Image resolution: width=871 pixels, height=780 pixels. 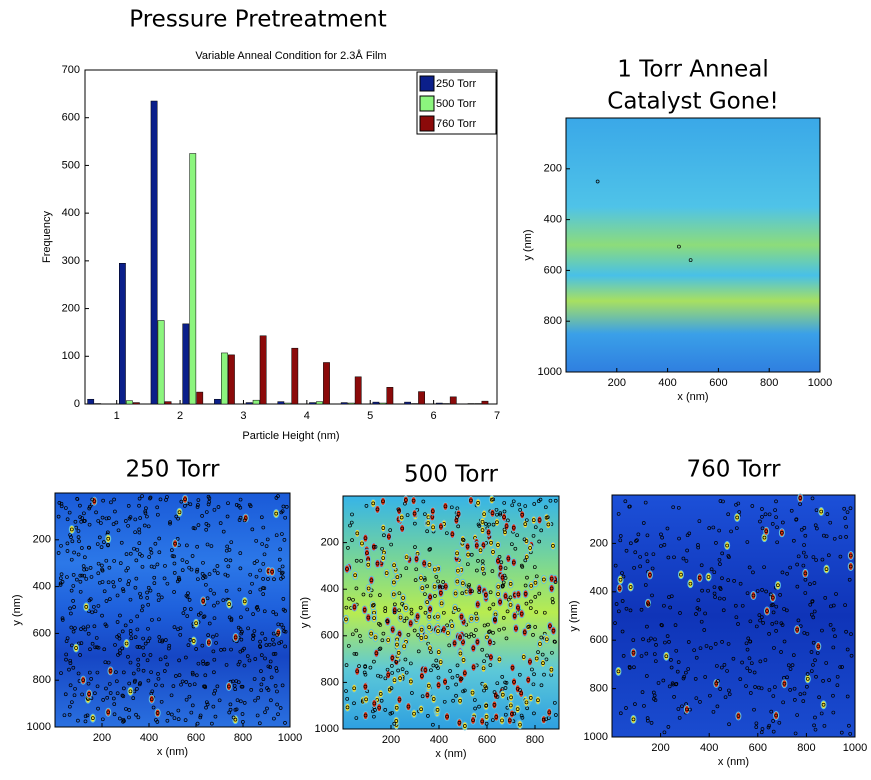 I want to click on x-tick-label: 400, so click(x=667, y=383).